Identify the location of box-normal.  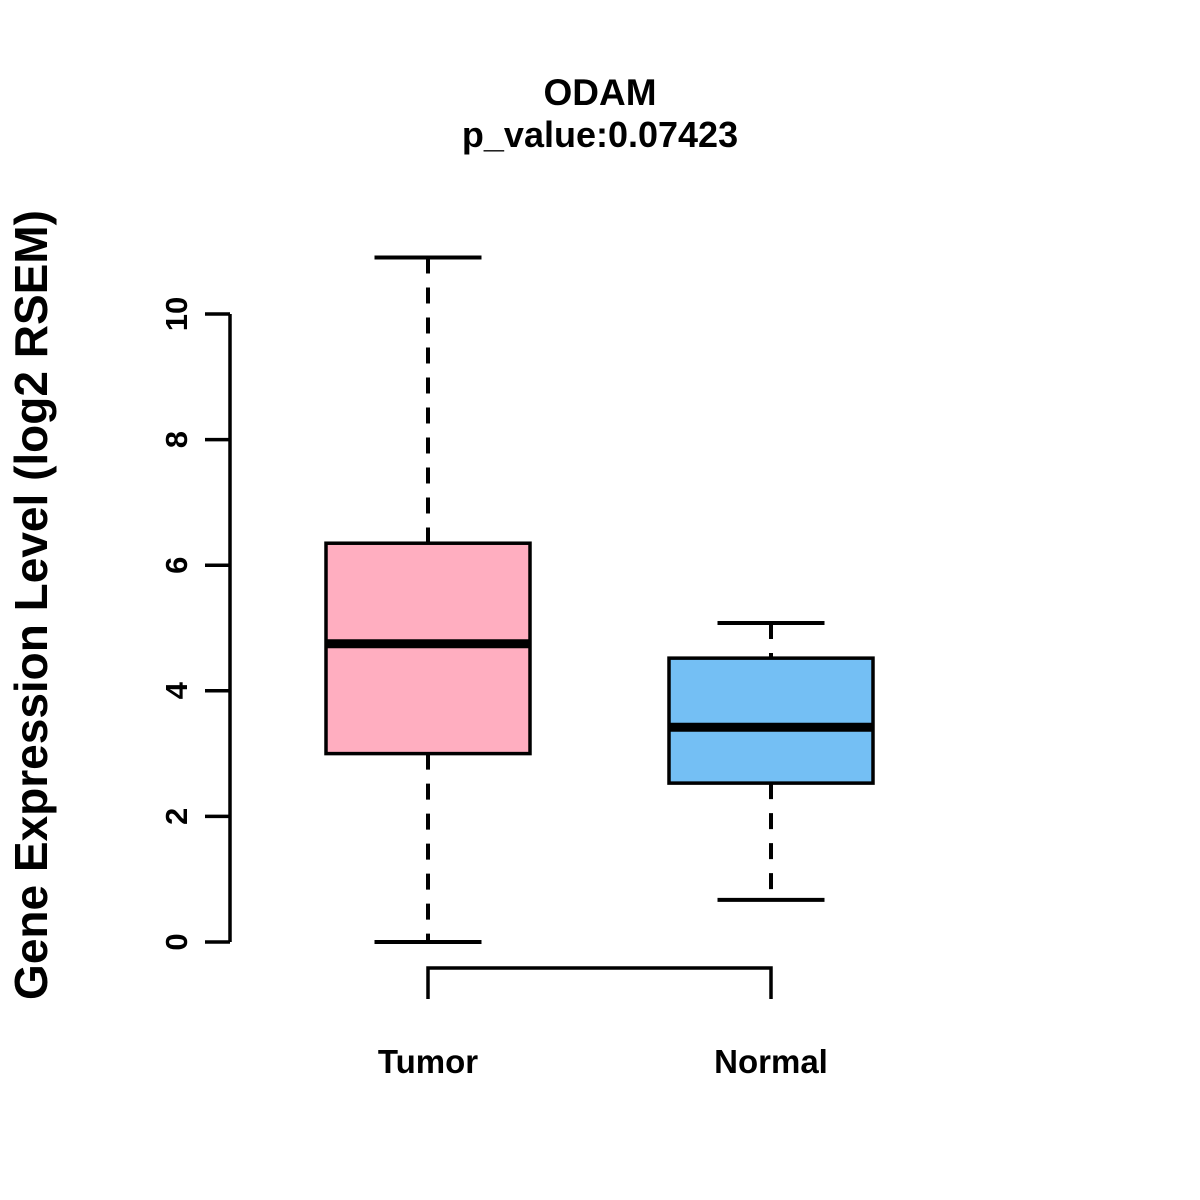
(771, 720).